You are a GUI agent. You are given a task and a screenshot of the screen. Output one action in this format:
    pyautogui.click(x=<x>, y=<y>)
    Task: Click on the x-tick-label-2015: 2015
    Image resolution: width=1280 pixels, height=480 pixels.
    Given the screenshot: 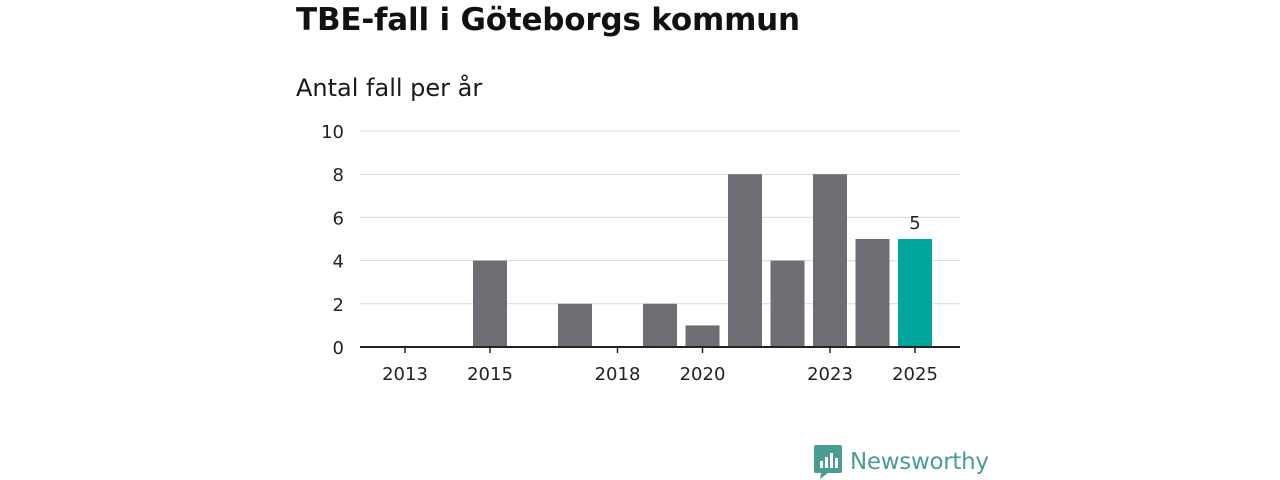 What is the action you would take?
    pyautogui.click(x=490, y=374)
    